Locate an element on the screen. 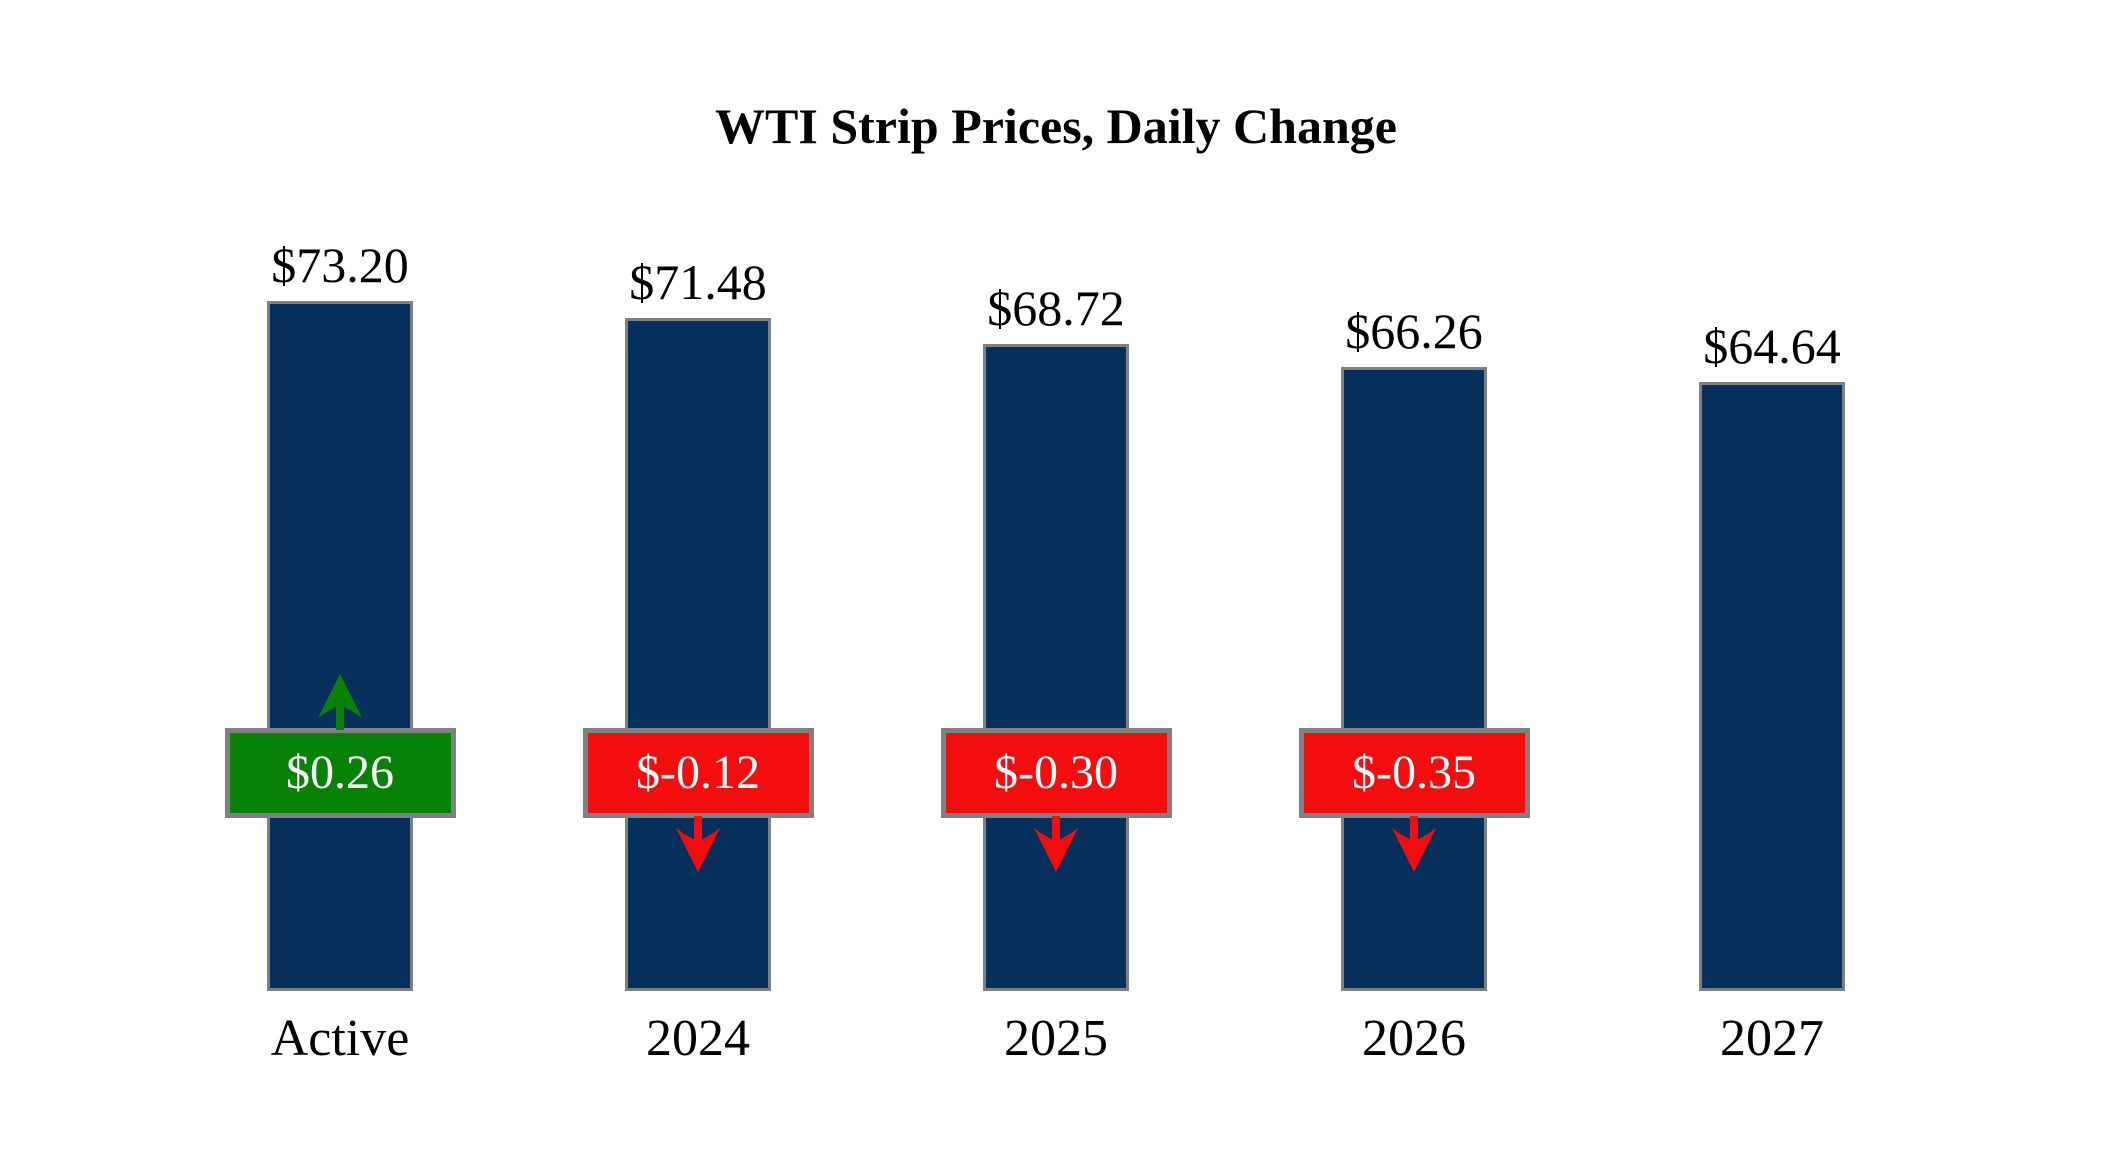 This screenshot has width=2112, height=1152. price-label-active: $73.20 is located at coordinates (340, 265).